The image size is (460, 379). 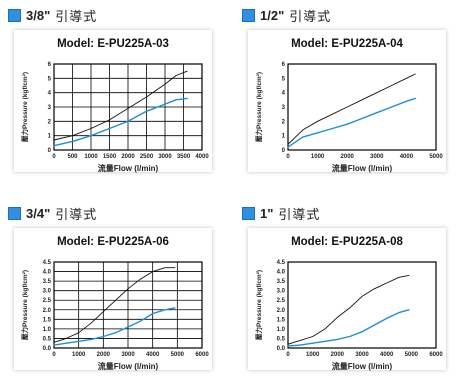 What do you see at coordinates (52, 213) in the screenshot?
I see `panel-title: 3/4" 引導式` at bounding box center [52, 213].